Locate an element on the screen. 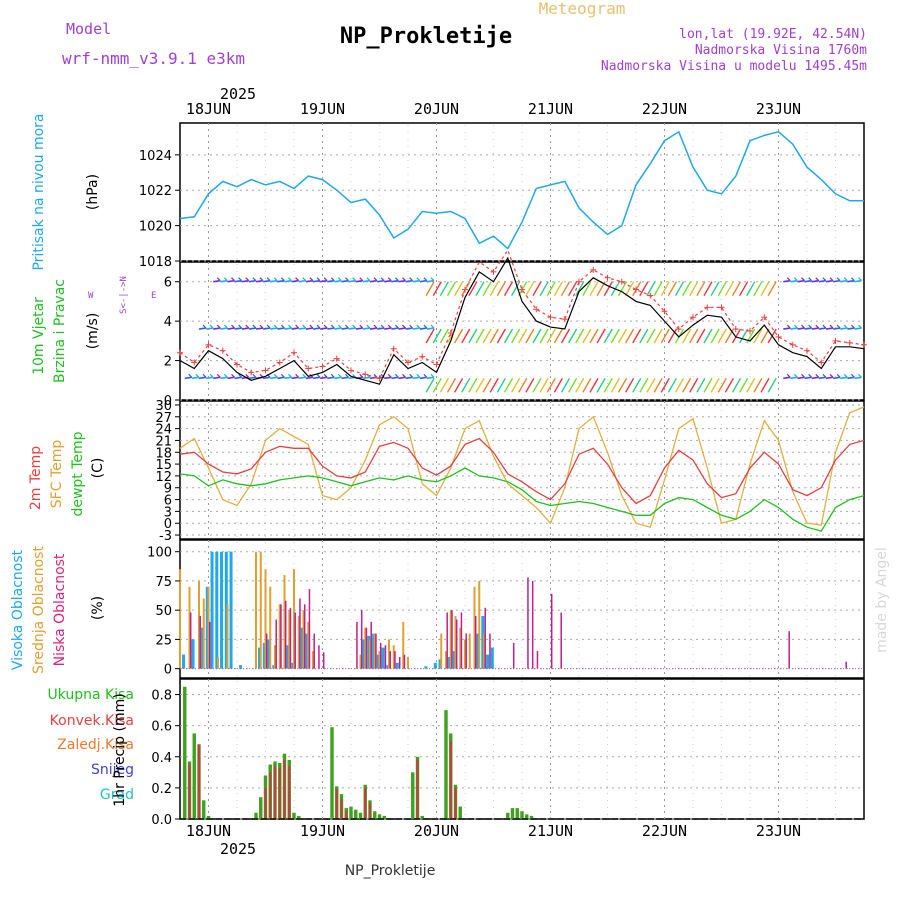 Image resolution: width=900 pixels, height=900 pixels. dewpoint-line is located at coordinates (522, 499).